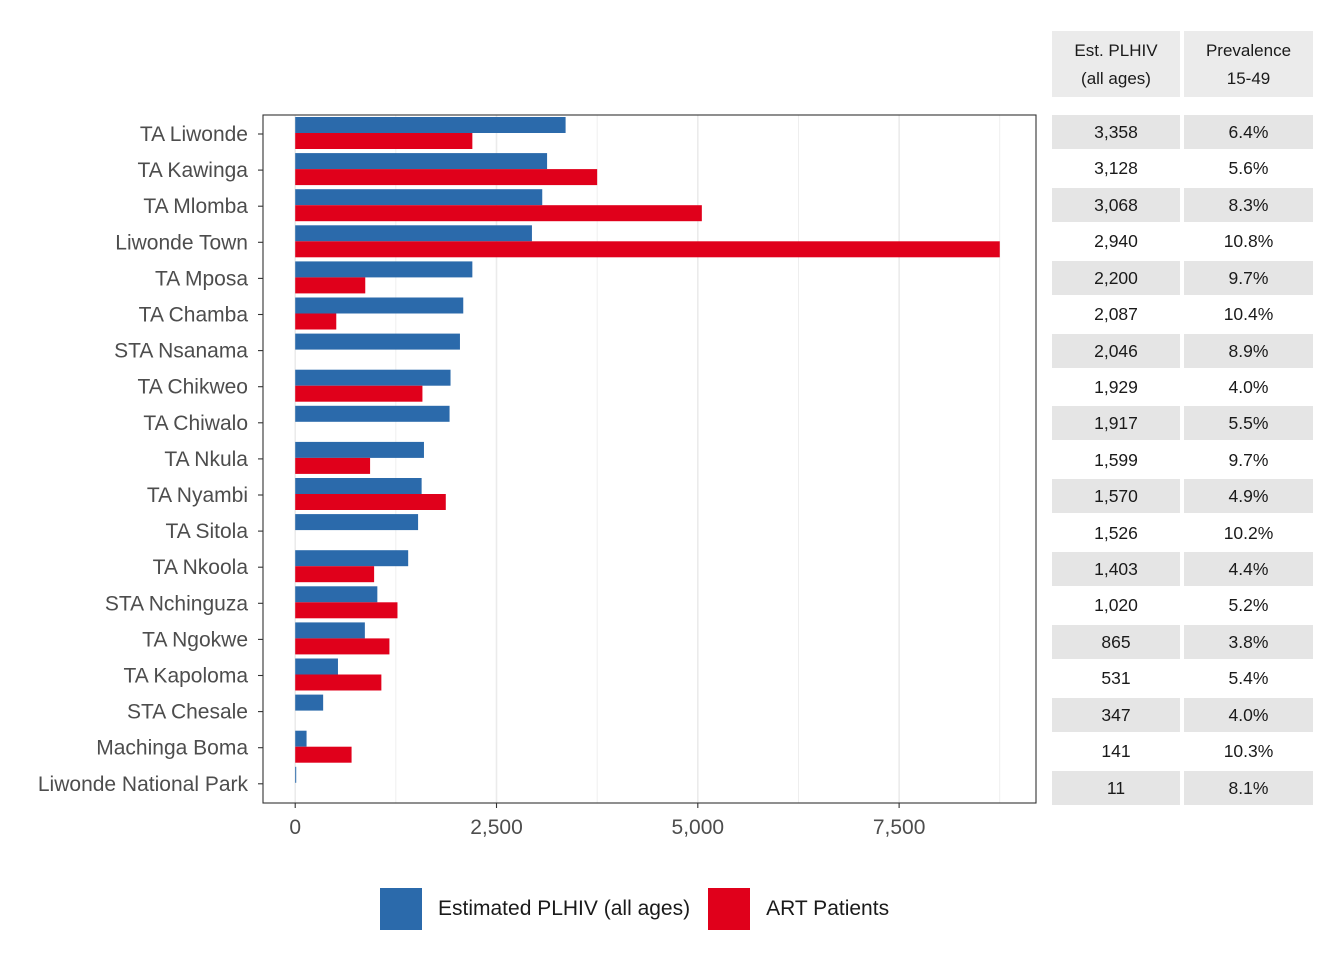 The width and height of the screenshot is (1344, 960). Describe the element at coordinates (1248, 569) in the screenshot. I see `table-cell-prevalence: 4.4%` at that location.